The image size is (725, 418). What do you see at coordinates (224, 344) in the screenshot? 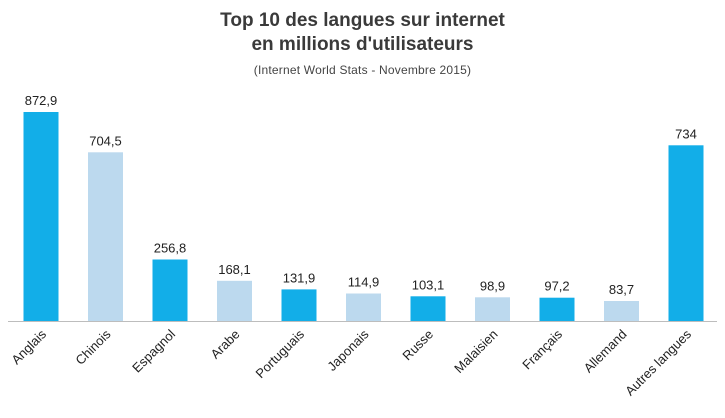
I see `x-tick-label: Arabe` at bounding box center [224, 344].